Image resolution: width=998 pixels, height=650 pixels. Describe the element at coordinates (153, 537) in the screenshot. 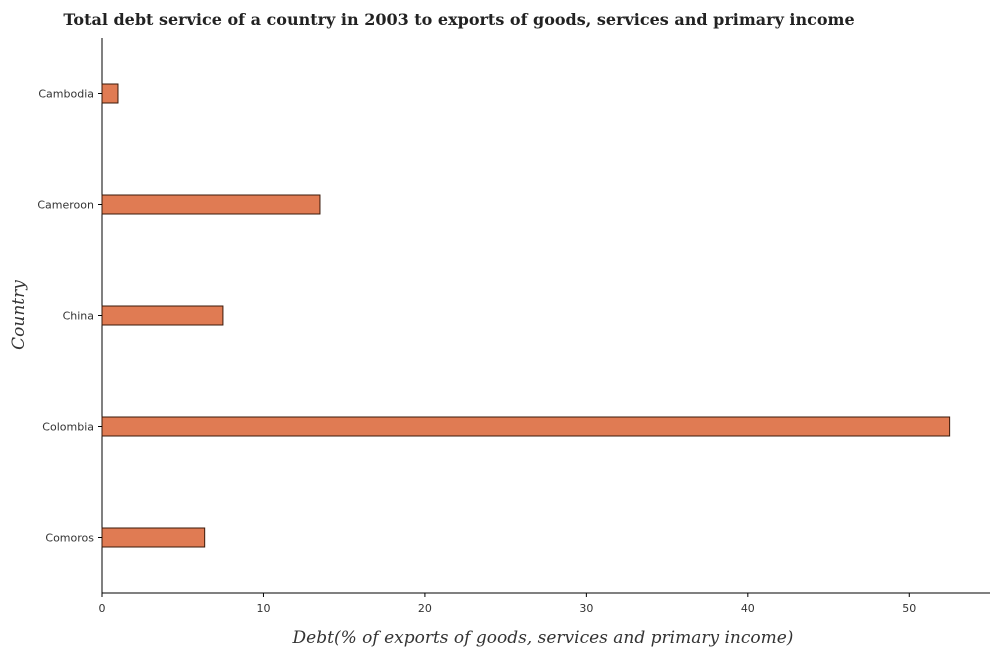

I see `bar-comoros` at that location.